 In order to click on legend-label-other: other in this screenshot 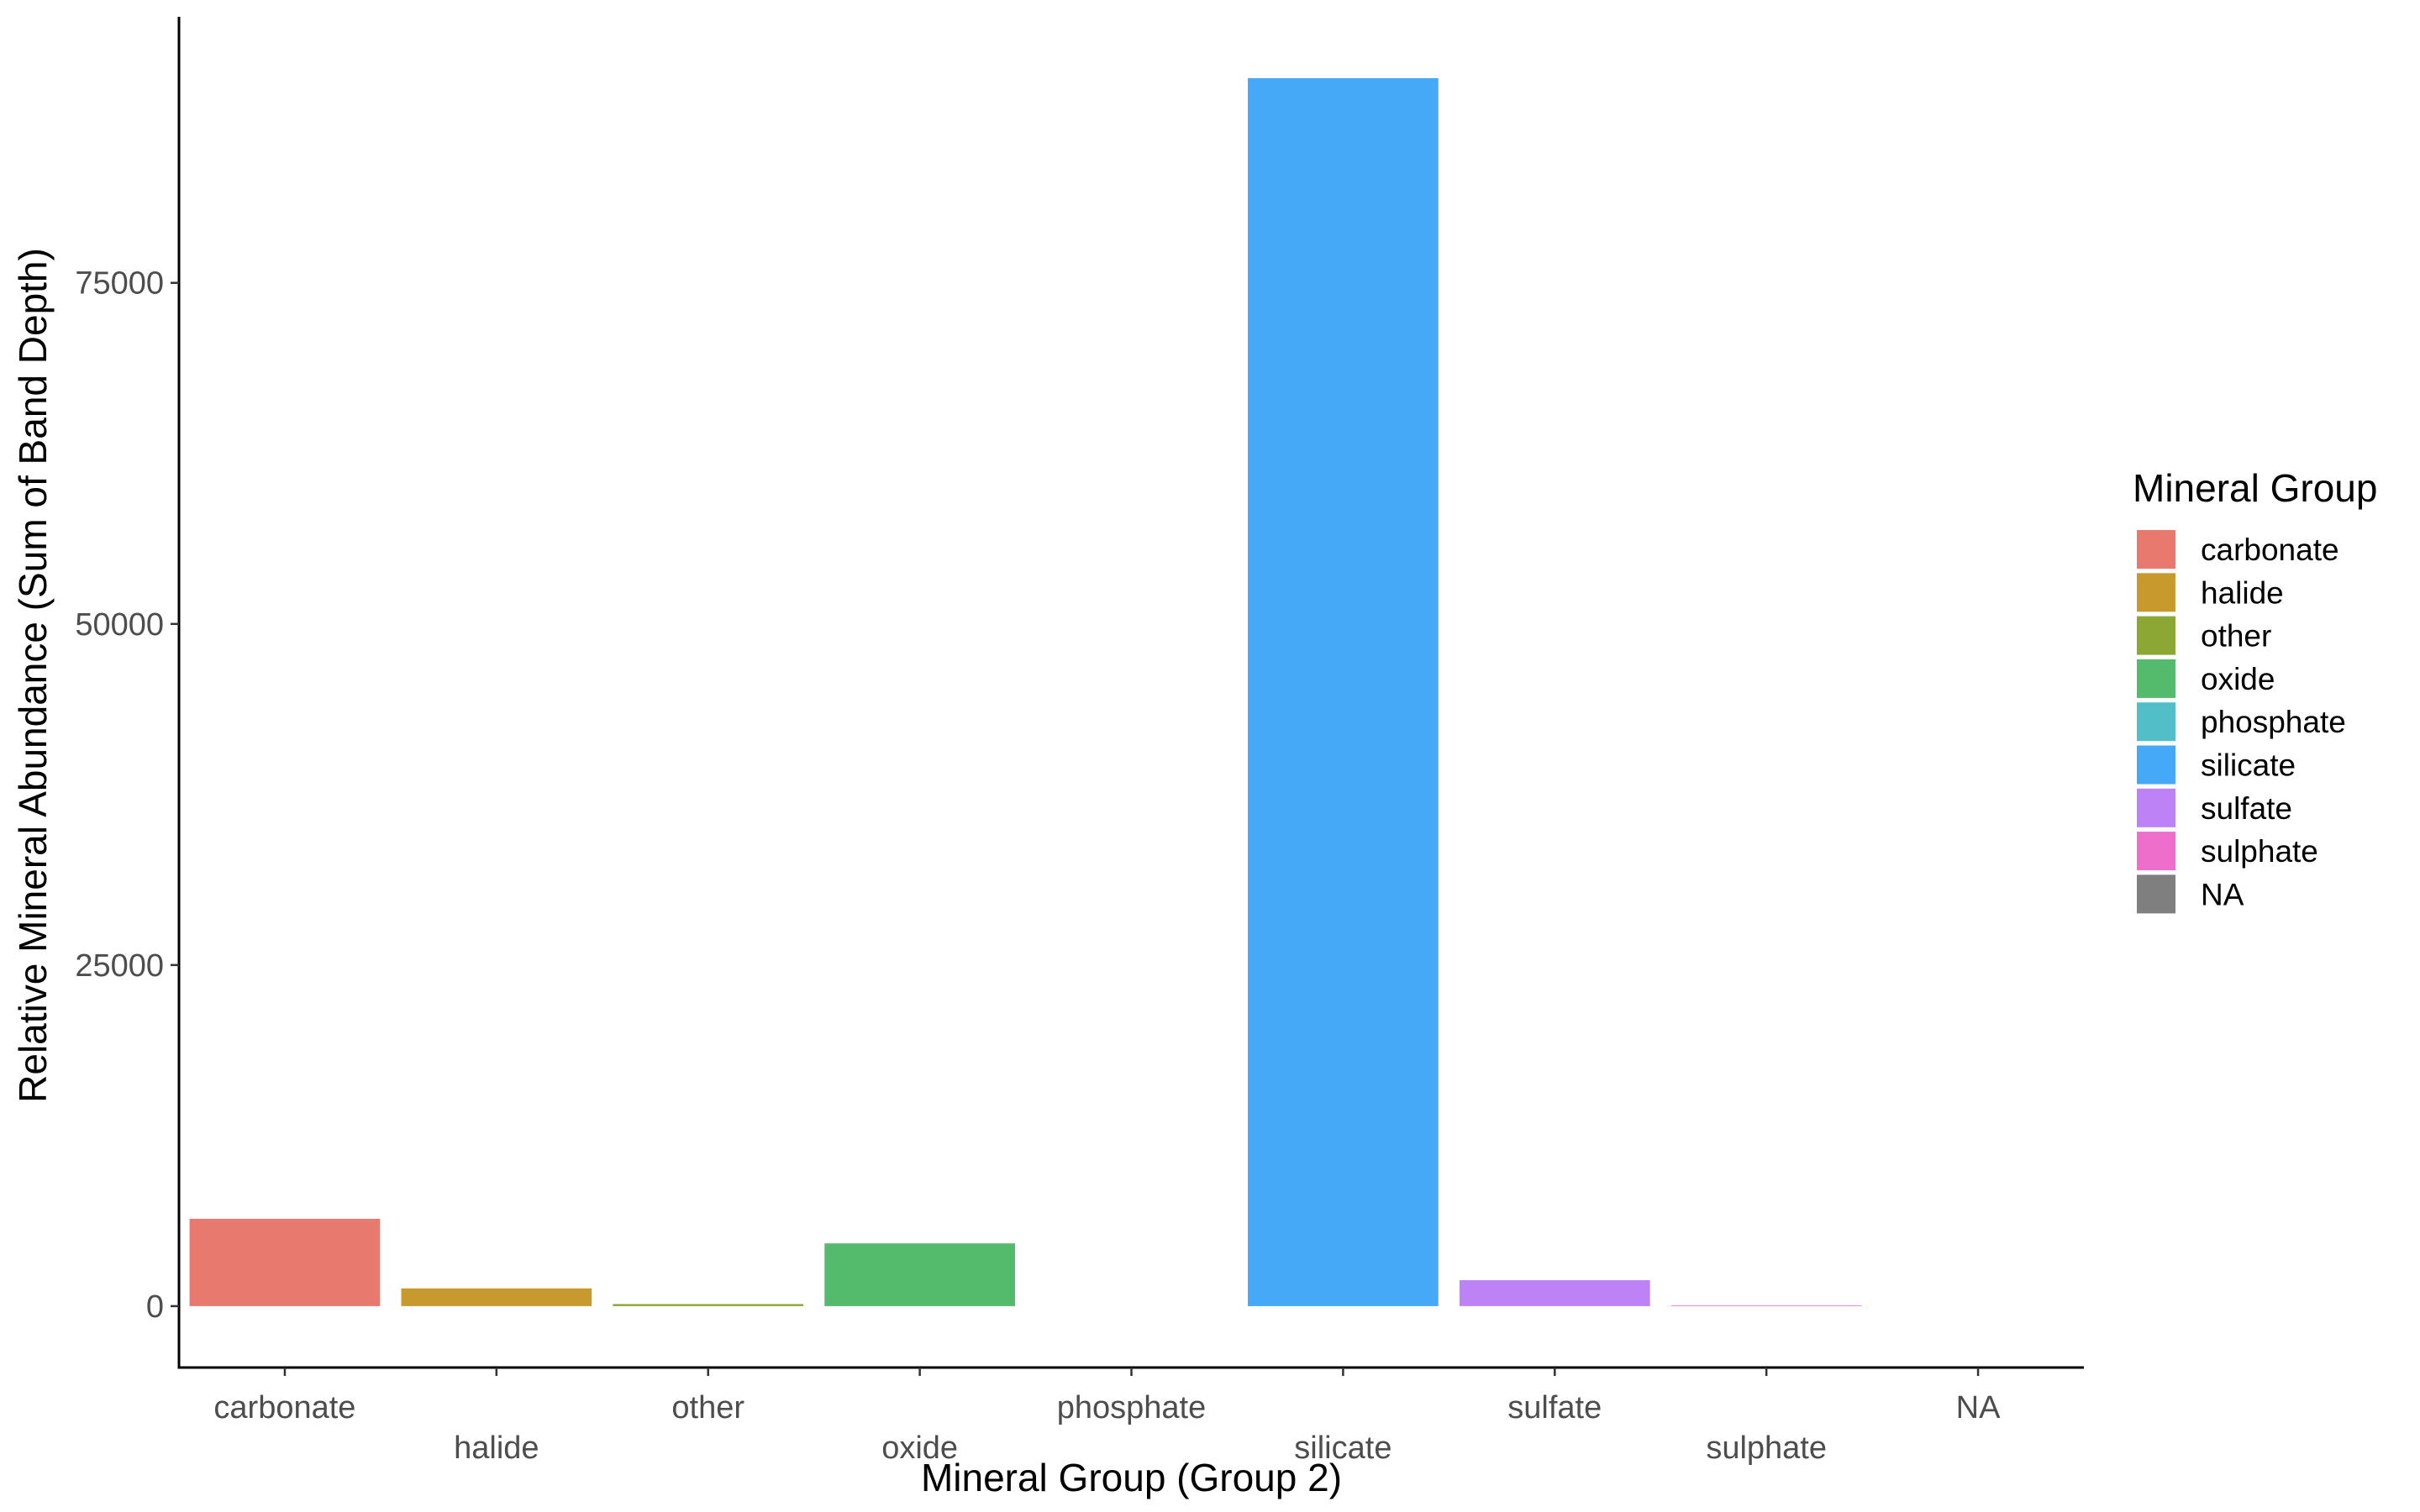, I will do `click(2236, 636)`.